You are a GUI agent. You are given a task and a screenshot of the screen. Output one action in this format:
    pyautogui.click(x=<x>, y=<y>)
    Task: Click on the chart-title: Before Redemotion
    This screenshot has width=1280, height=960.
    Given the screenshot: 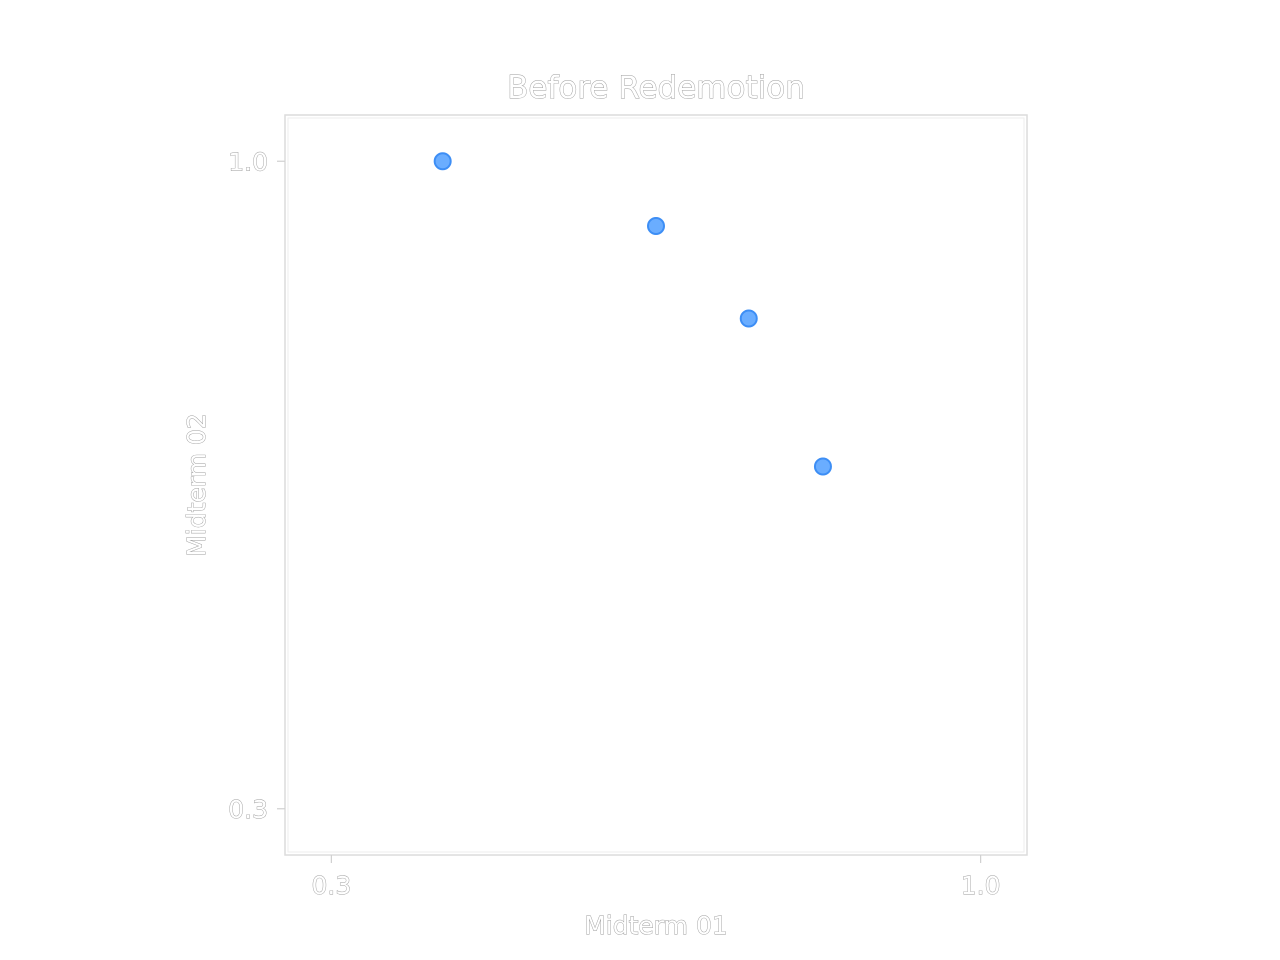 What is the action you would take?
    pyautogui.click(x=656, y=88)
    